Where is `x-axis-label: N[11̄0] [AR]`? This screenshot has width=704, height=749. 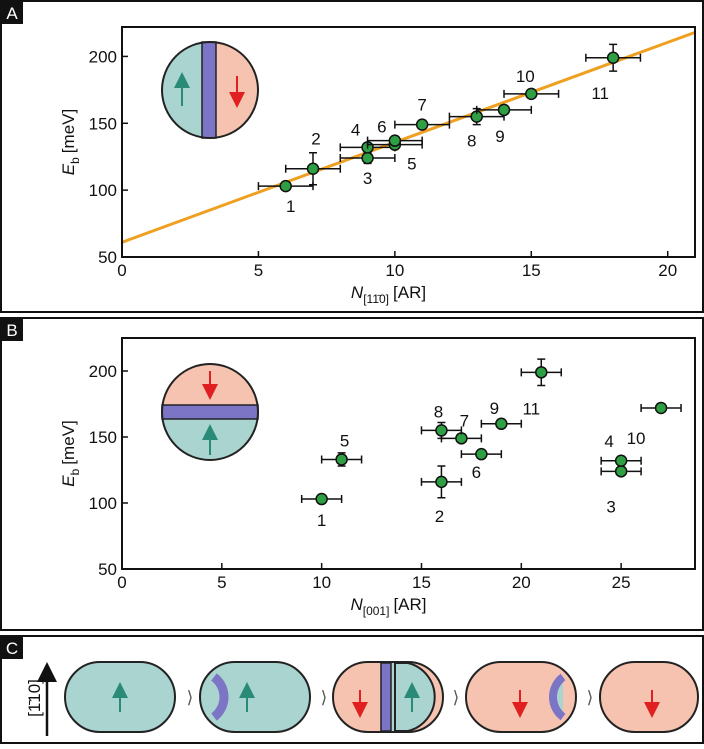
x-axis-label: N[11̄0] [AR] is located at coordinates (388, 294).